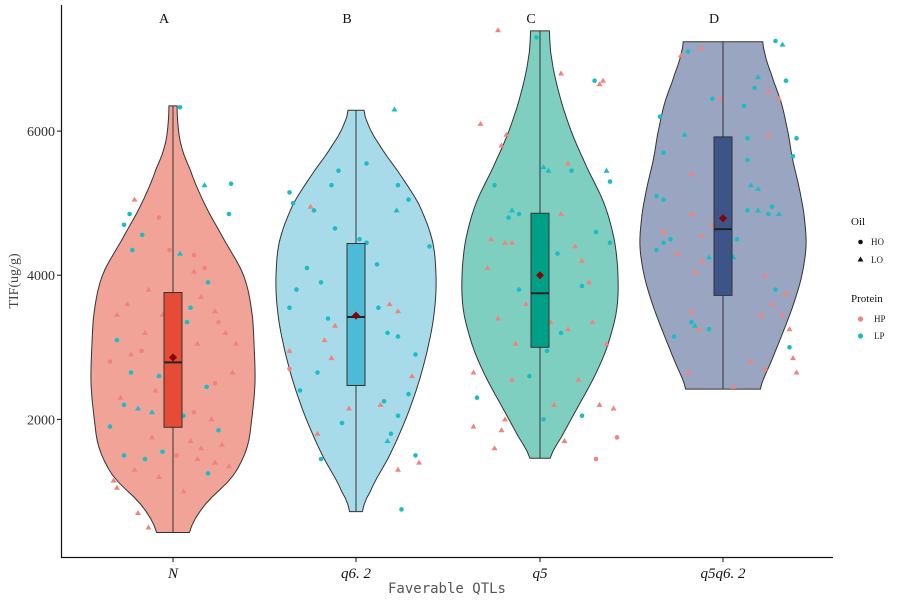  Describe the element at coordinates (880, 319) in the screenshot. I see `legend-label-hp: HP` at that location.